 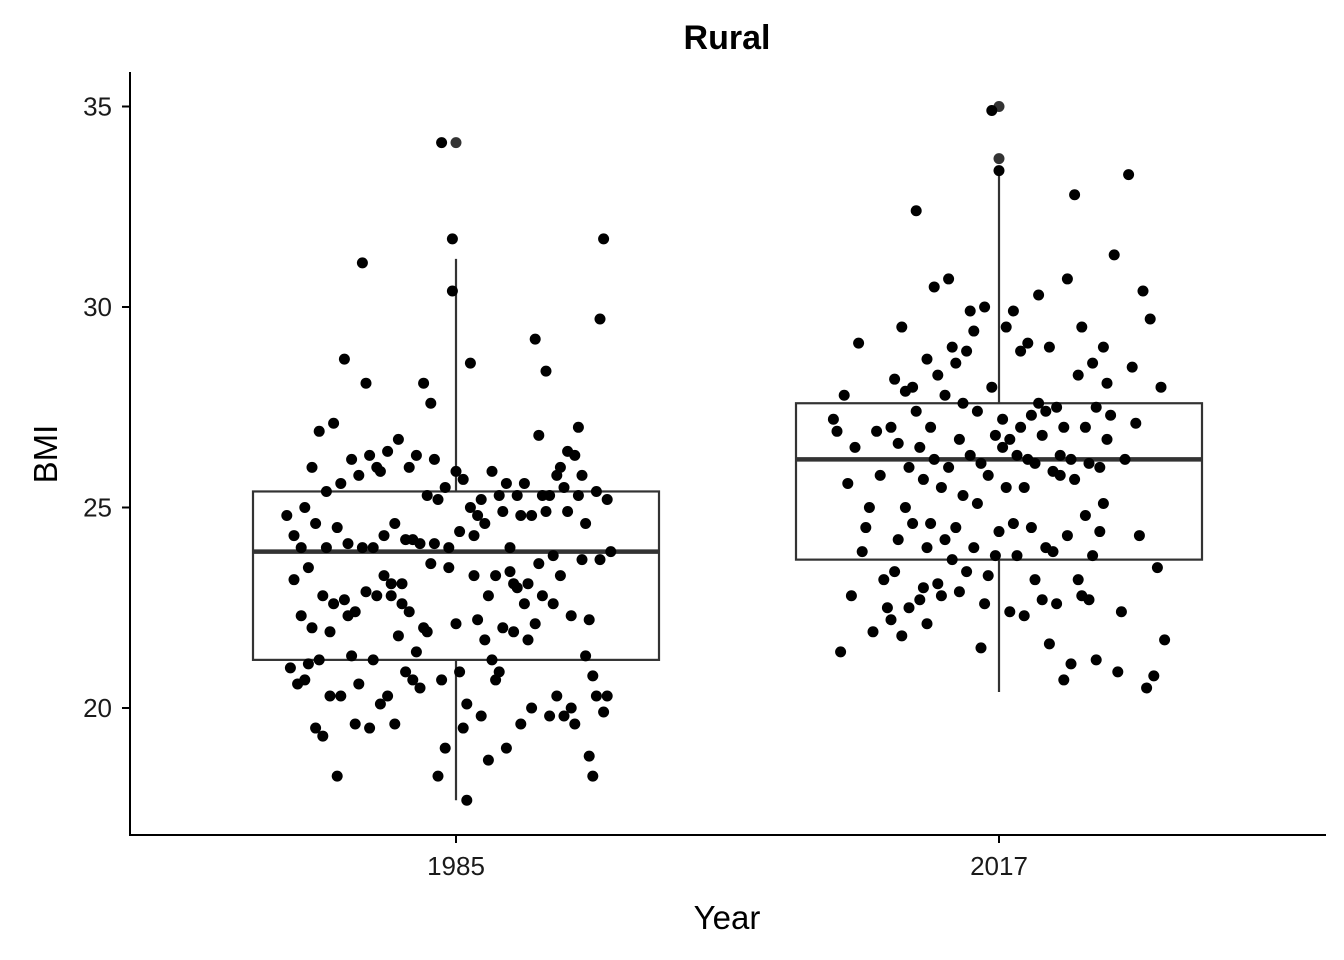 I want to click on x-tick-label: 2017, so click(x=999, y=866).